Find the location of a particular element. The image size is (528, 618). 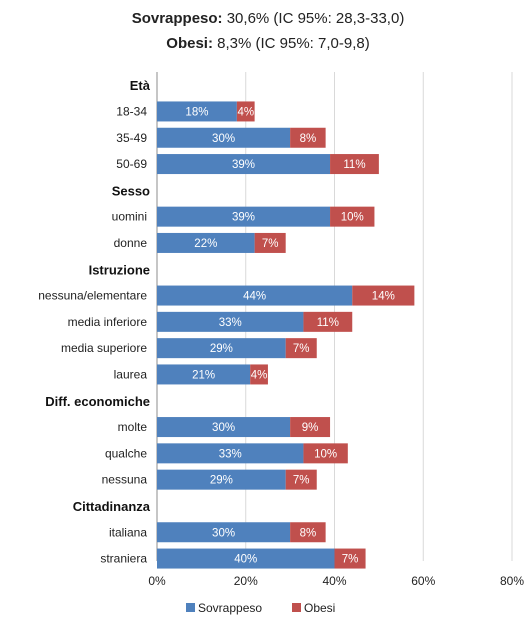

data-label-sovrappeso: 18% is located at coordinates (196, 112).